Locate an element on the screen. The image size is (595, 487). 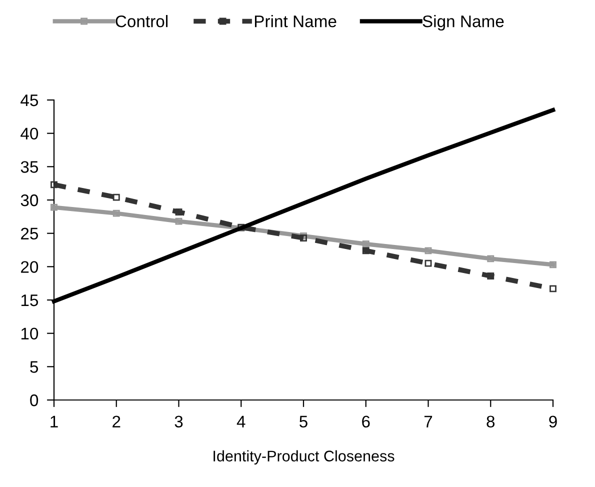
x-tick-label: 7 is located at coordinates (428, 422).